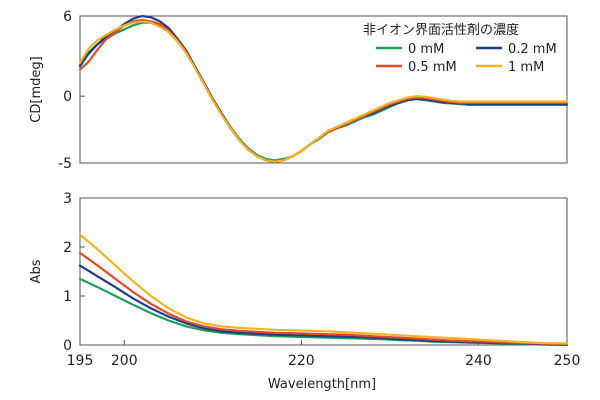 Image resolution: width=600 pixels, height=400 pixels. Describe the element at coordinates (36, 89) in the screenshot. I see `y-axis-label: CD[mdeg]` at that location.